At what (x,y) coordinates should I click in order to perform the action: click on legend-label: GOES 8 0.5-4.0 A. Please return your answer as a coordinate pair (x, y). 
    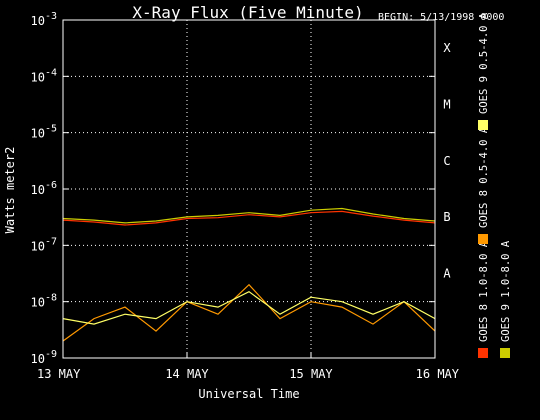
    Looking at the image, I should click on (484, 177).